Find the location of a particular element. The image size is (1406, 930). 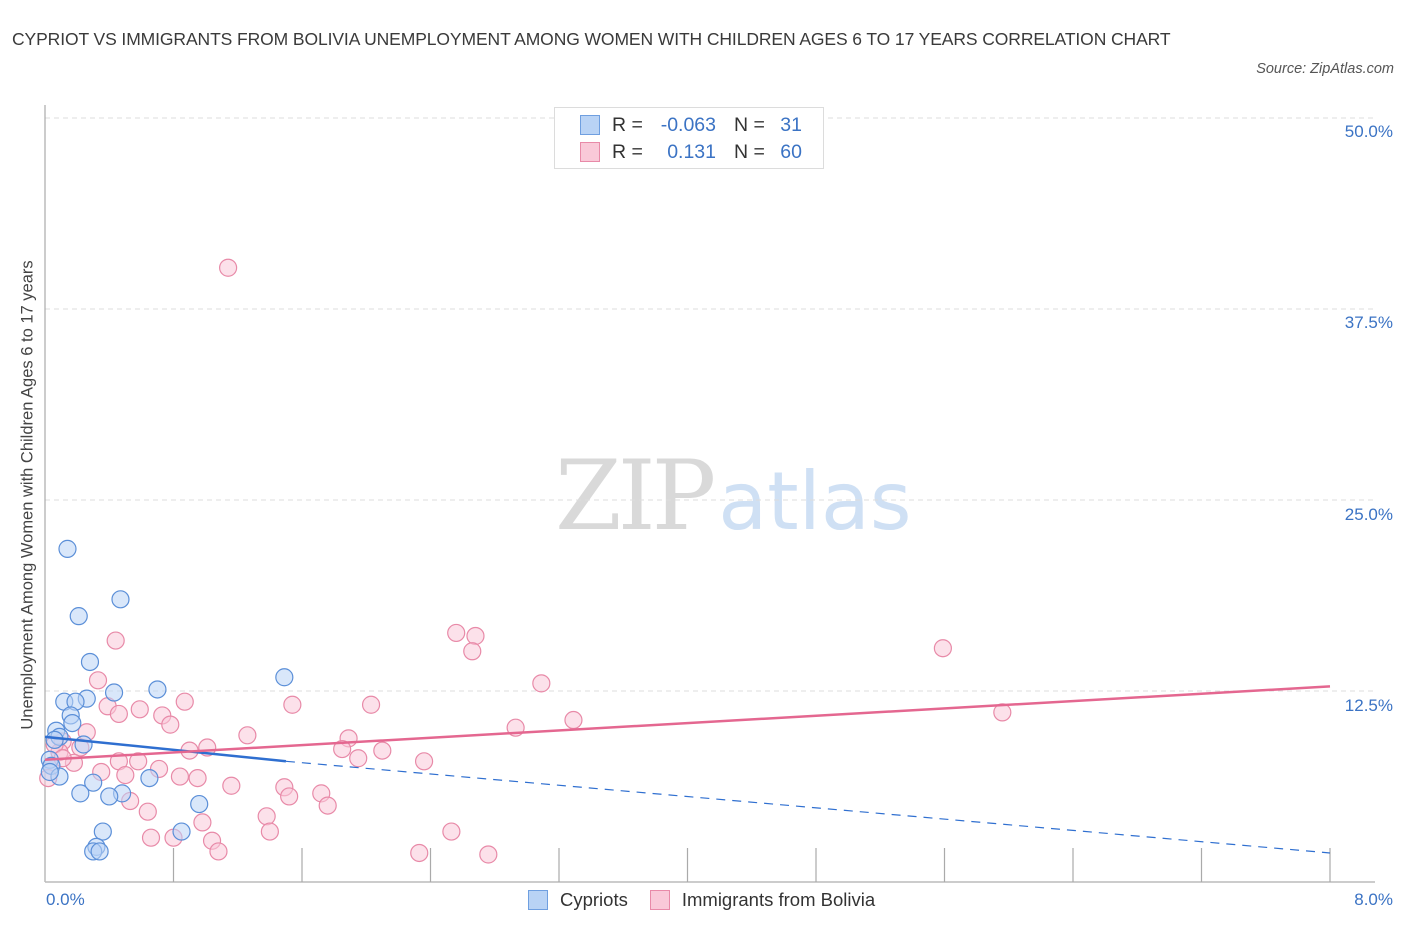

legend-row-cypriots: R = -0.063 N = 31 is located at coordinates (691, 125).